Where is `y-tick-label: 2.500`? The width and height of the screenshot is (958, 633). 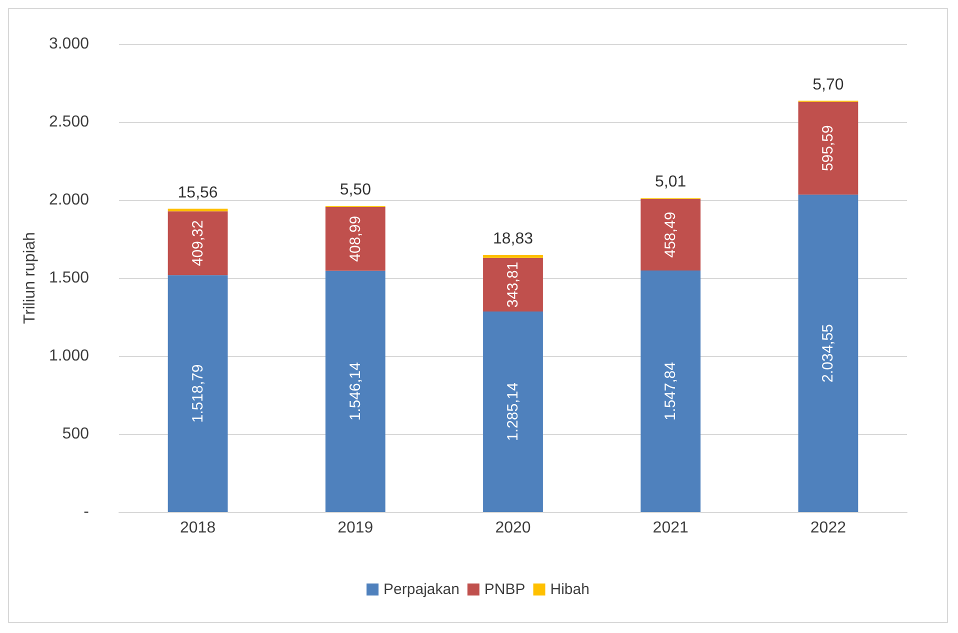 y-tick-label: 2.500 is located at coordinates (69, 122).